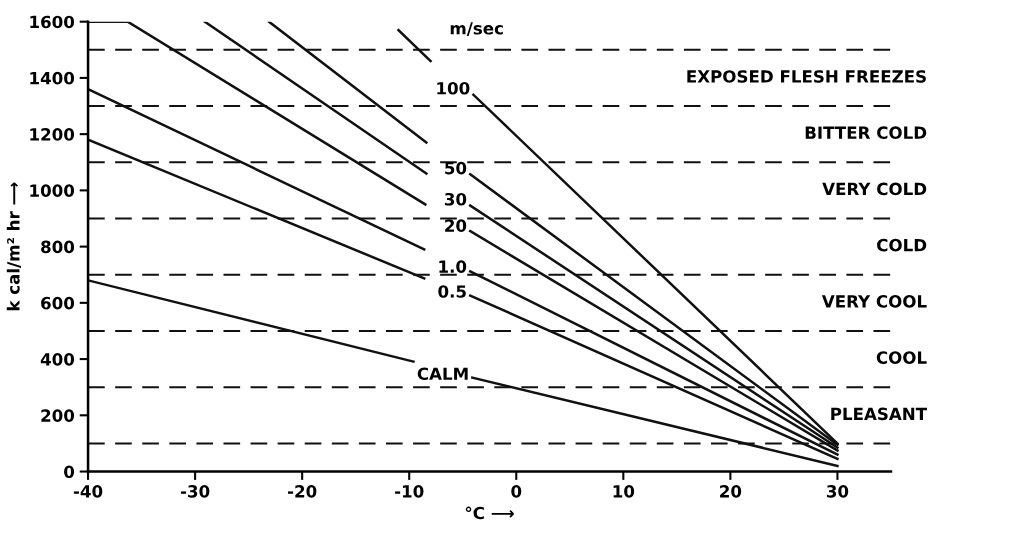  Describe the element at coordinates (88, 491) in the screenshot. I see `x-tick-label: -40` at that location.